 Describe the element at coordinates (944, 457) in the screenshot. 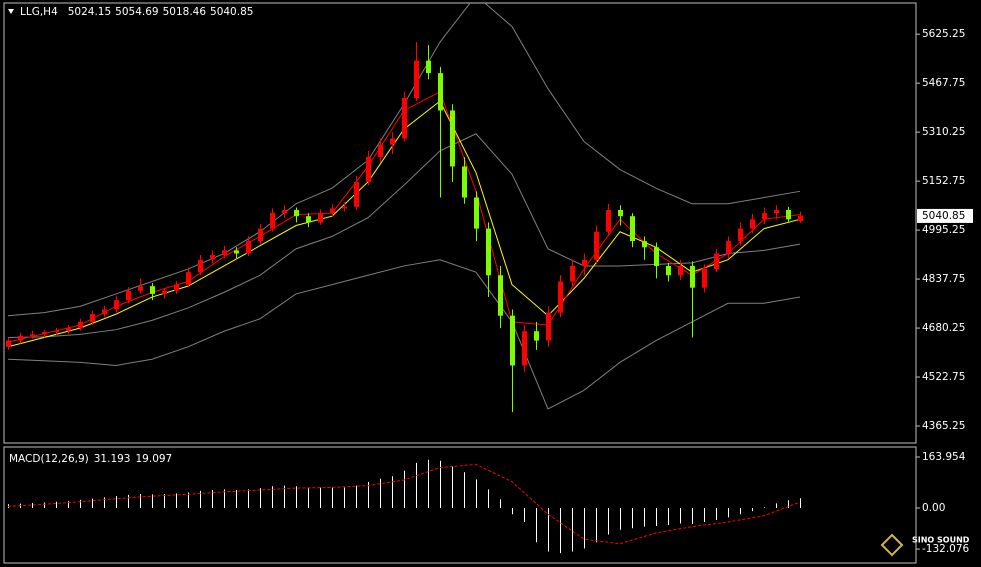

I see `y-tick-label: 163.954` at that location.